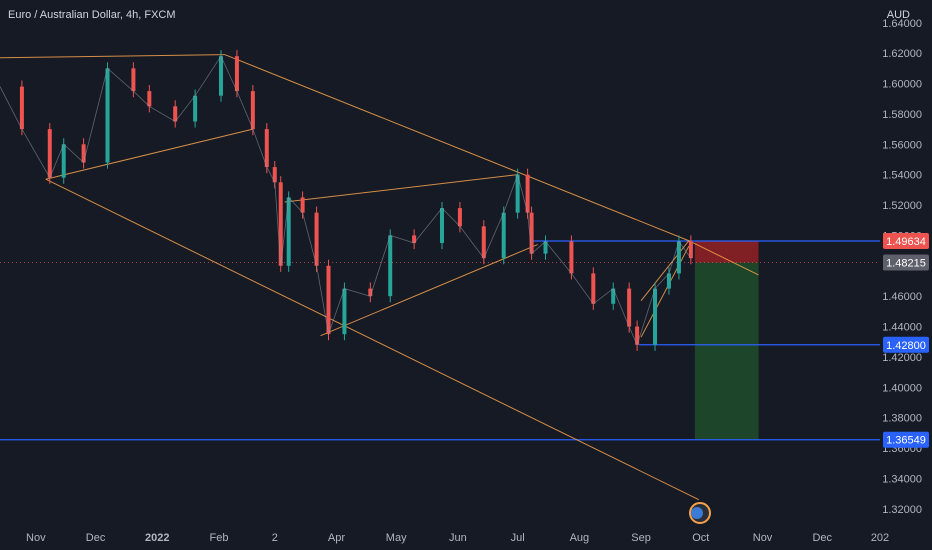  I want to click on x-tick-label: Feb, so click(219, 538).